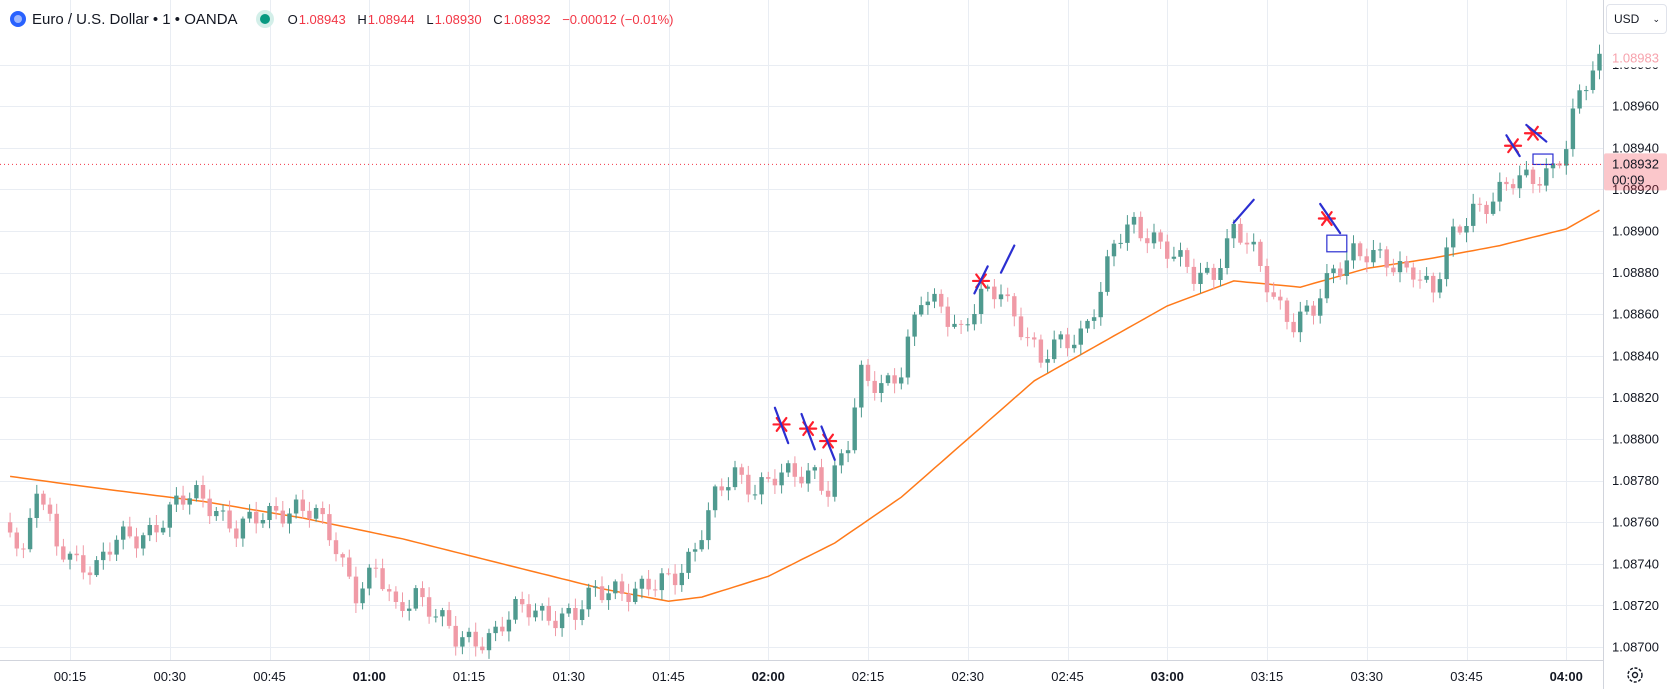 The width and height of the screenshot is (1675, 689). Describe the element at coordinates (1167, 676) in the screenshot. I see `time-tick-label: 03:00` at that location.